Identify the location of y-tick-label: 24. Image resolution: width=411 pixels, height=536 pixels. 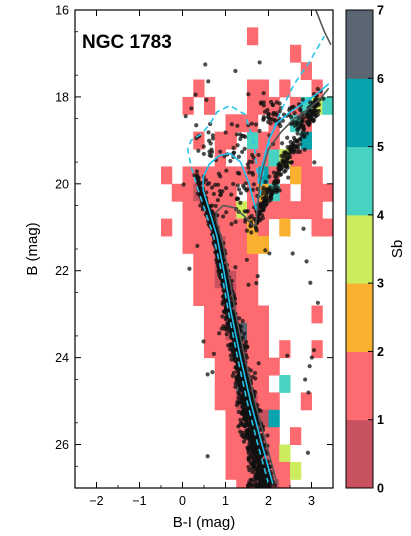
(62, 358).